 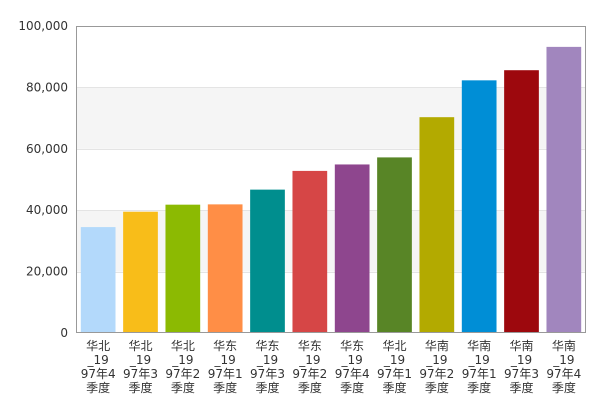 I want to click on x-tick-label: 华东_19 97年2 季度, so click(x=309, y=367).